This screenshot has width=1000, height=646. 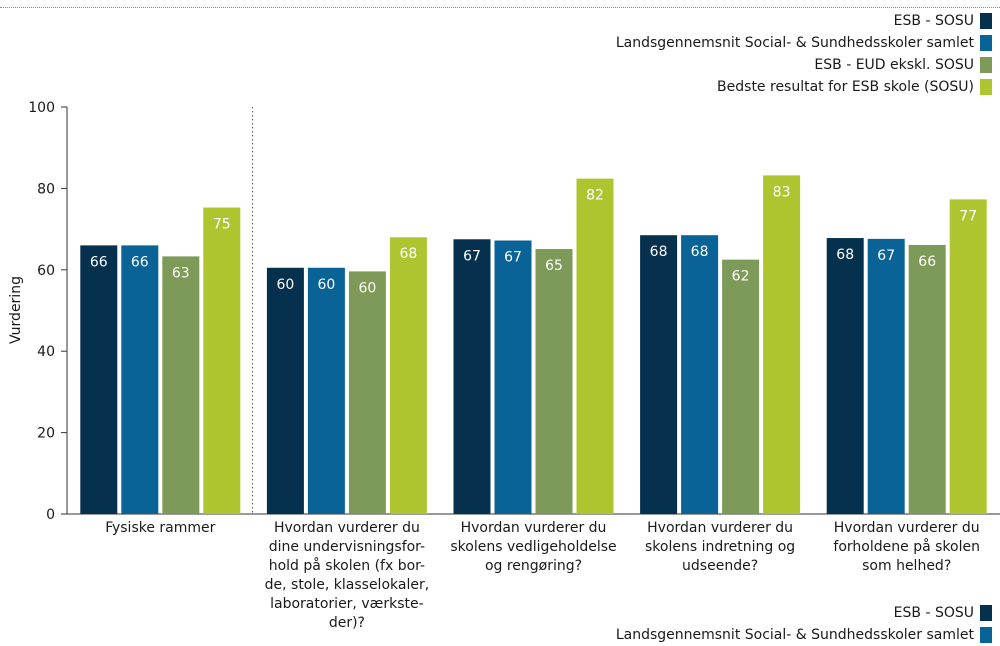 What do you see at coordinates (595, 196) in the screenshot?
I see `bar-value-label: 82` at bounding box center [595, 196].